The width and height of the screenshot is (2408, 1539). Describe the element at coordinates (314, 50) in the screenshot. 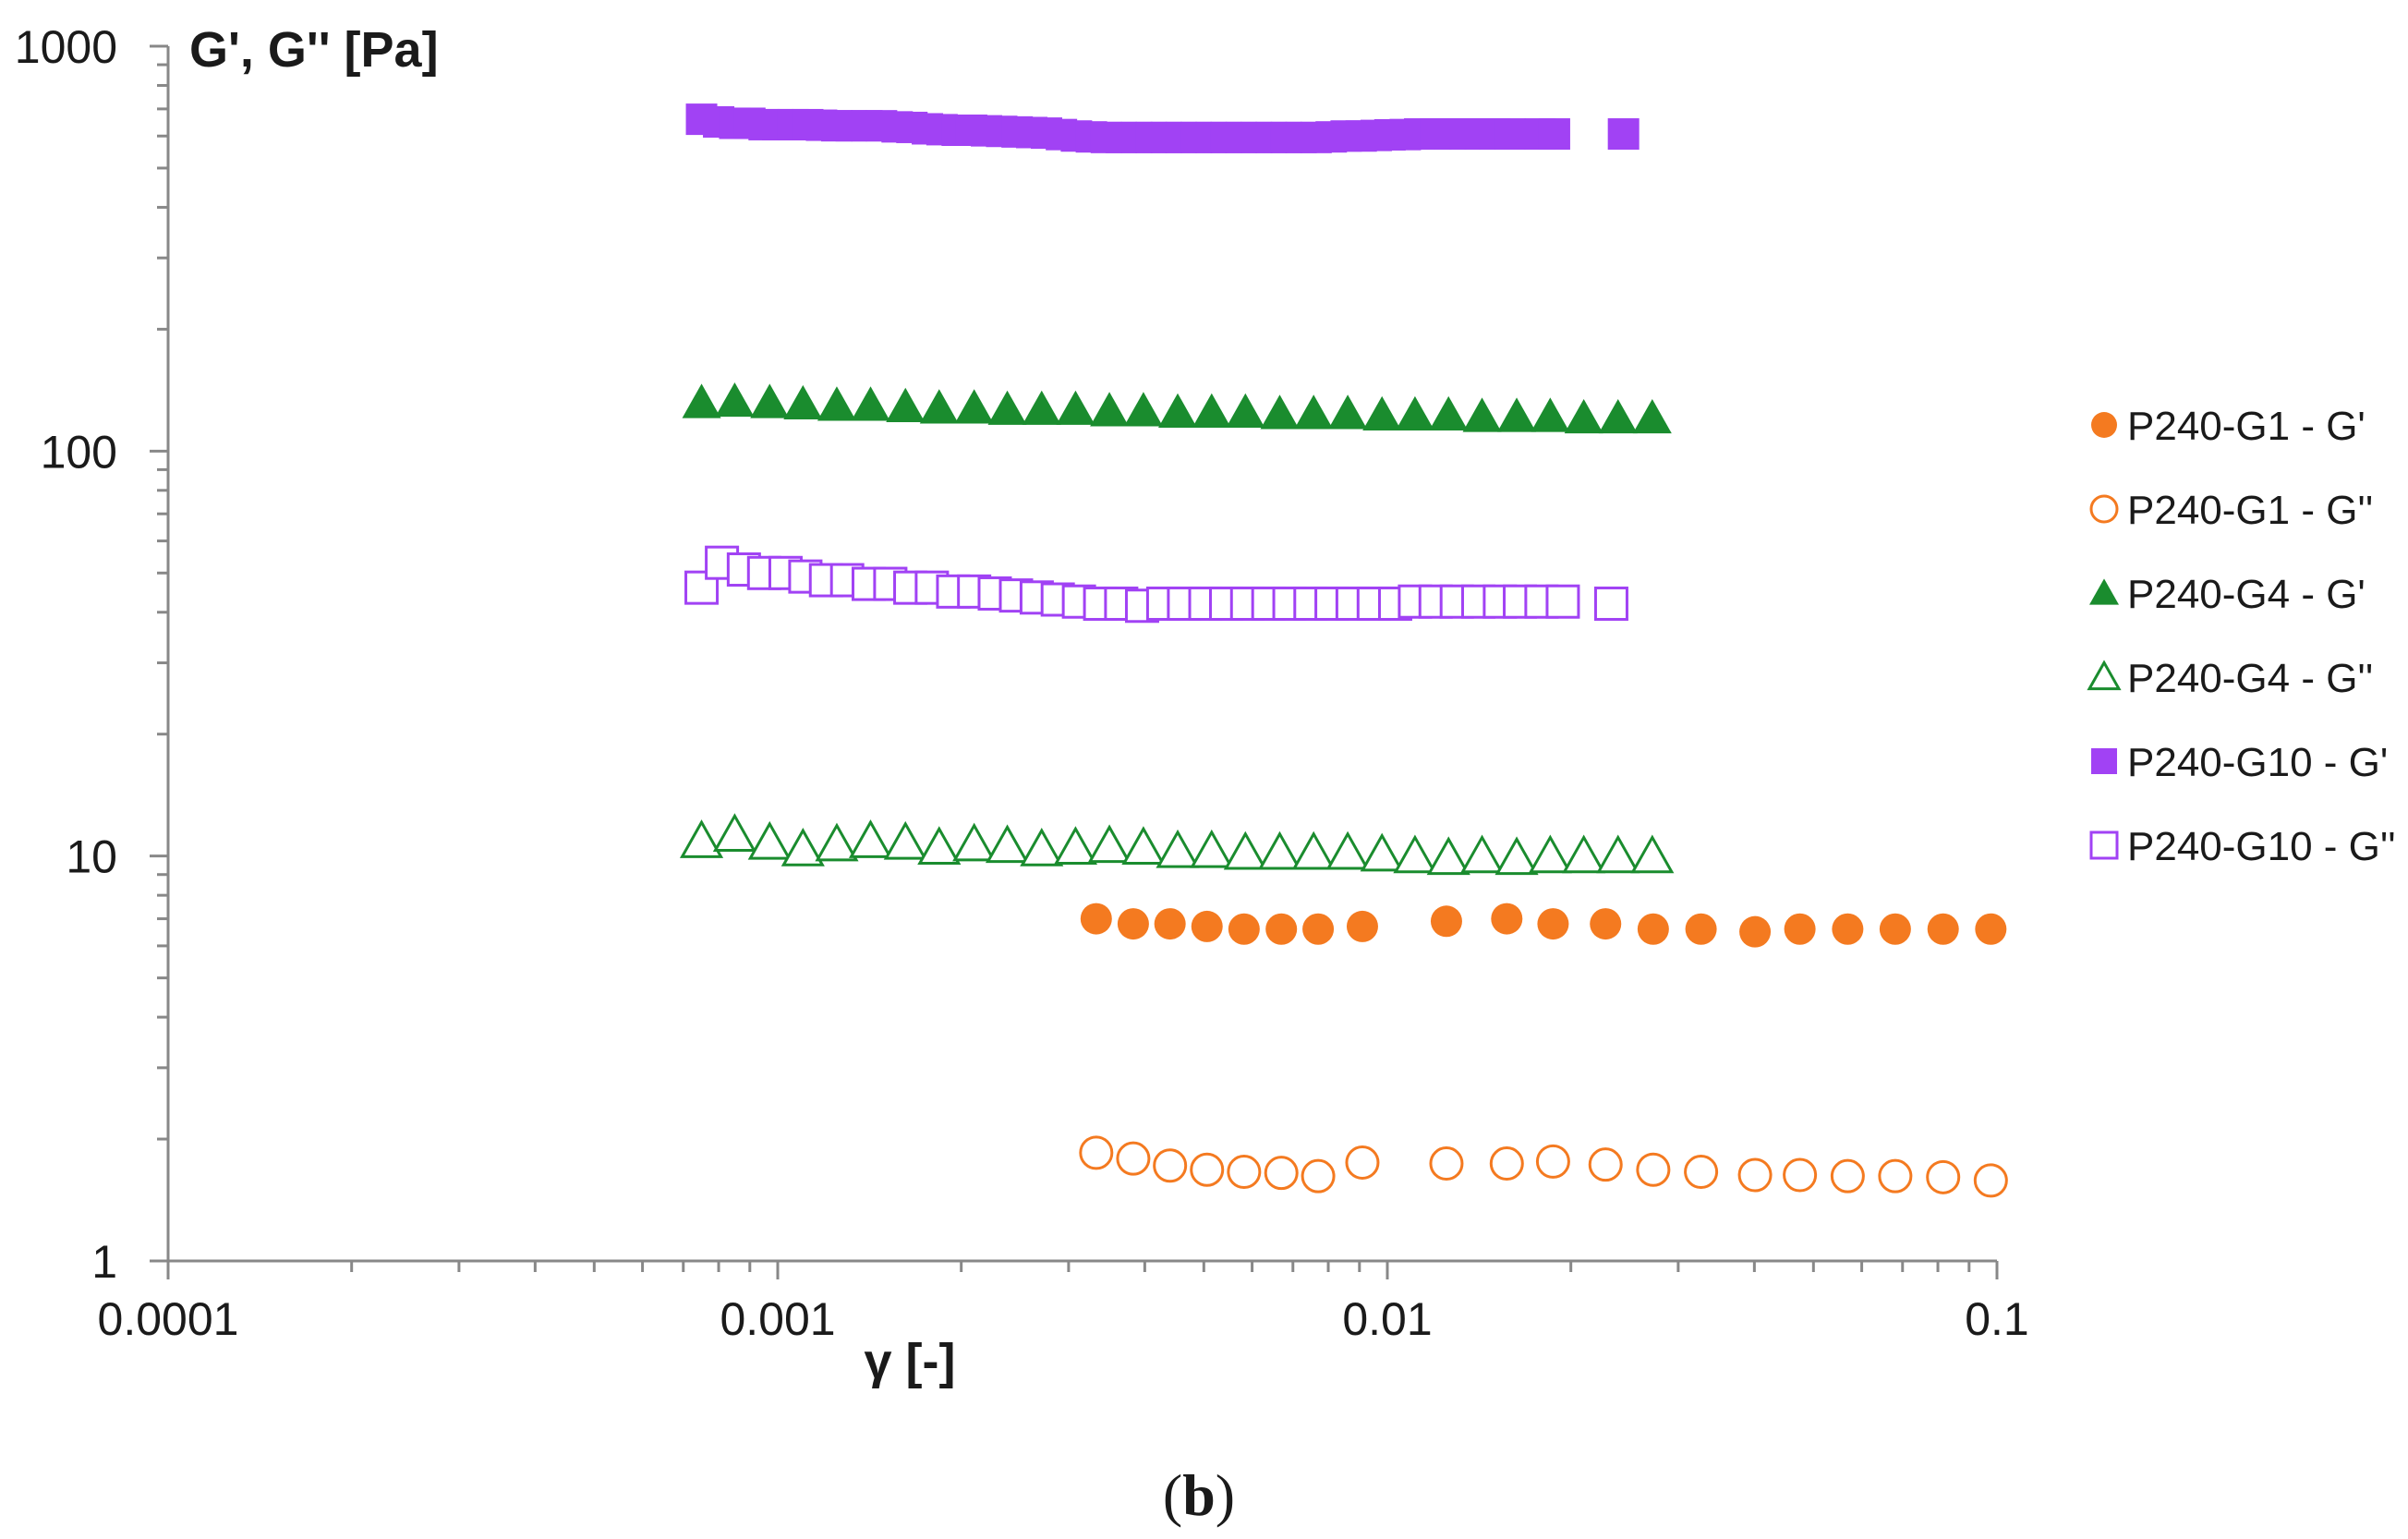

I see `y-axis-title: G', G'' [Pa]` at that location.